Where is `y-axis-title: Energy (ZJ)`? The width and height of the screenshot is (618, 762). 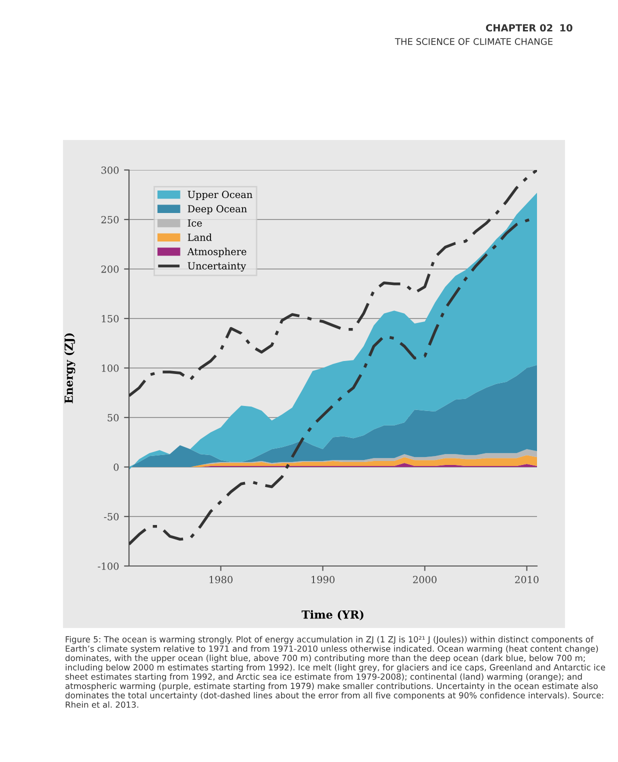
y-axis-title: Energy (ZJ) is located at coordinates (70, 368).